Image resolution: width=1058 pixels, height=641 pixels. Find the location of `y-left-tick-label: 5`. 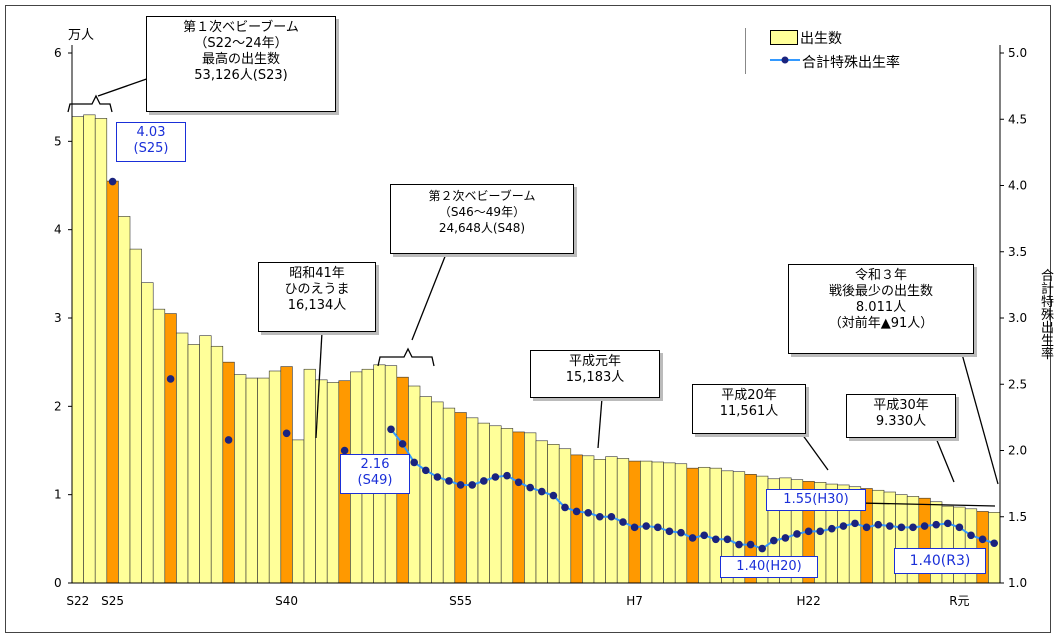

y-left-tick-label: 5 is located at coordinates (58, 141).